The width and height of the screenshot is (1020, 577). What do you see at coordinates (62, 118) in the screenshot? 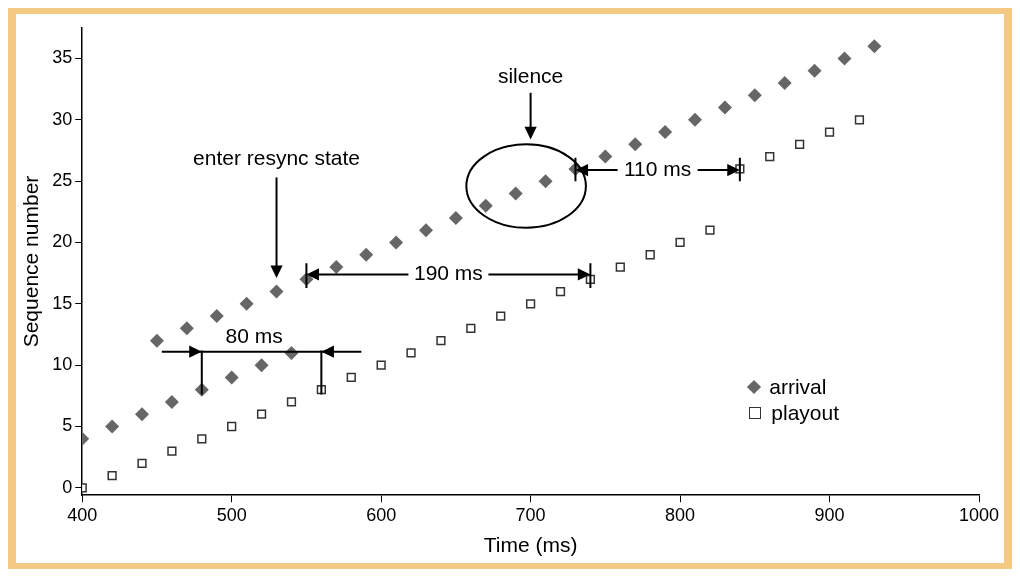
I see `y-tick-label: 30` at bounding box center [62, 118].